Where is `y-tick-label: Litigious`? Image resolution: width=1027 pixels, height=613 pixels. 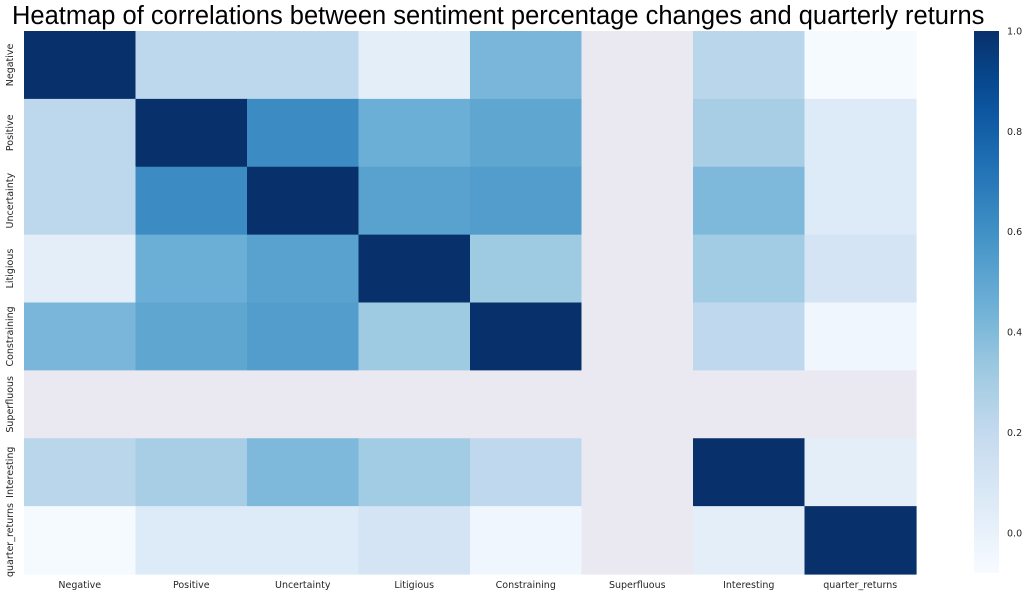 y-tick-label: Litigious is located at coordinates (10, 269).